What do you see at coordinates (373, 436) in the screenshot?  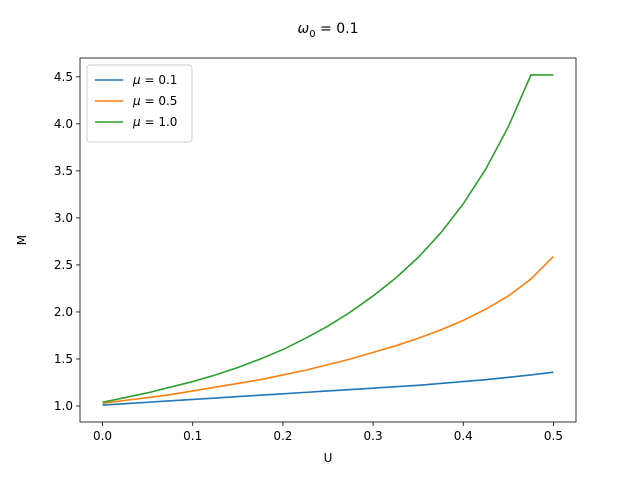 I see `x-tick-label: 0.3` at bounding box center [373, 436].